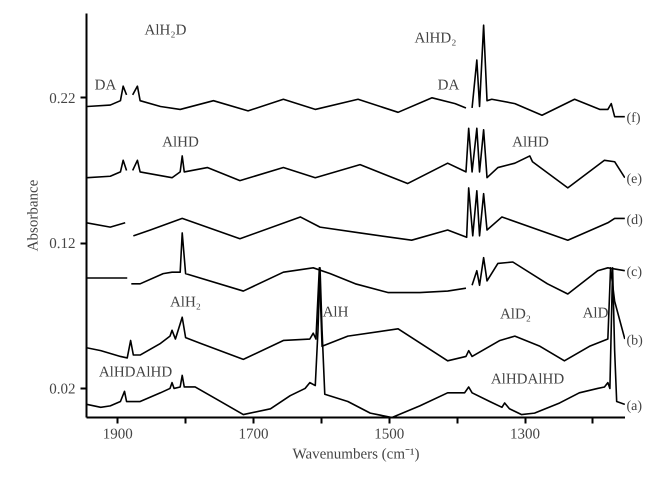 The image size is (645, 483). What do you see at coordinates (634, 406) in the screenshot?
I see `series-label: (a)` at bounding box center [634, 406].